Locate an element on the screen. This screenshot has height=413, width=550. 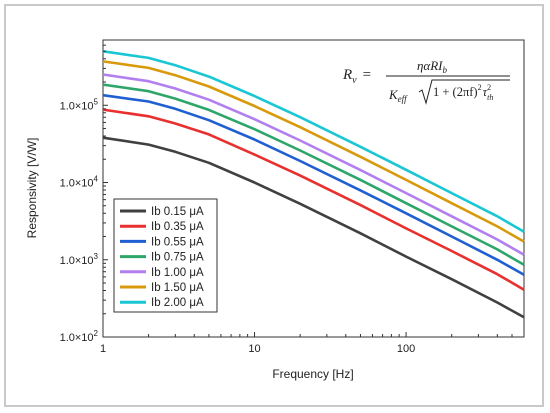
formula-sqrt-sign is located at coordinates (464, 92).